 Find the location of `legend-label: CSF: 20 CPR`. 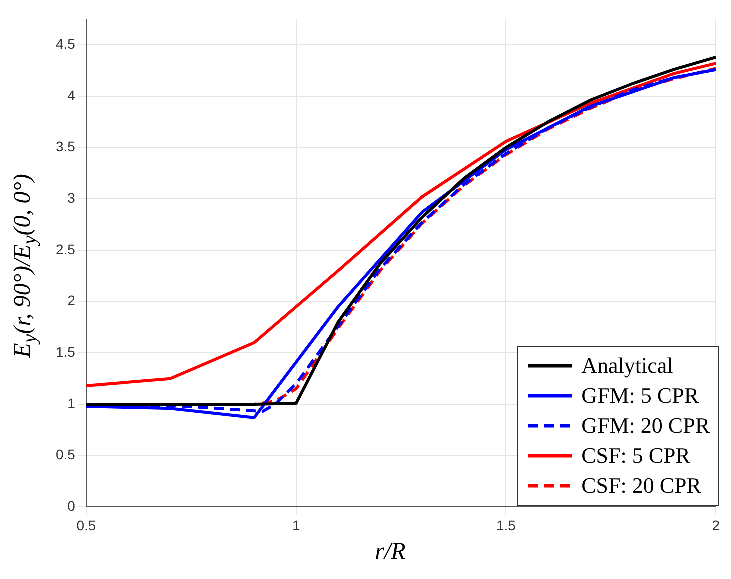

legend-label: CSF: 20 CPR is located at coordinates (642, 486).